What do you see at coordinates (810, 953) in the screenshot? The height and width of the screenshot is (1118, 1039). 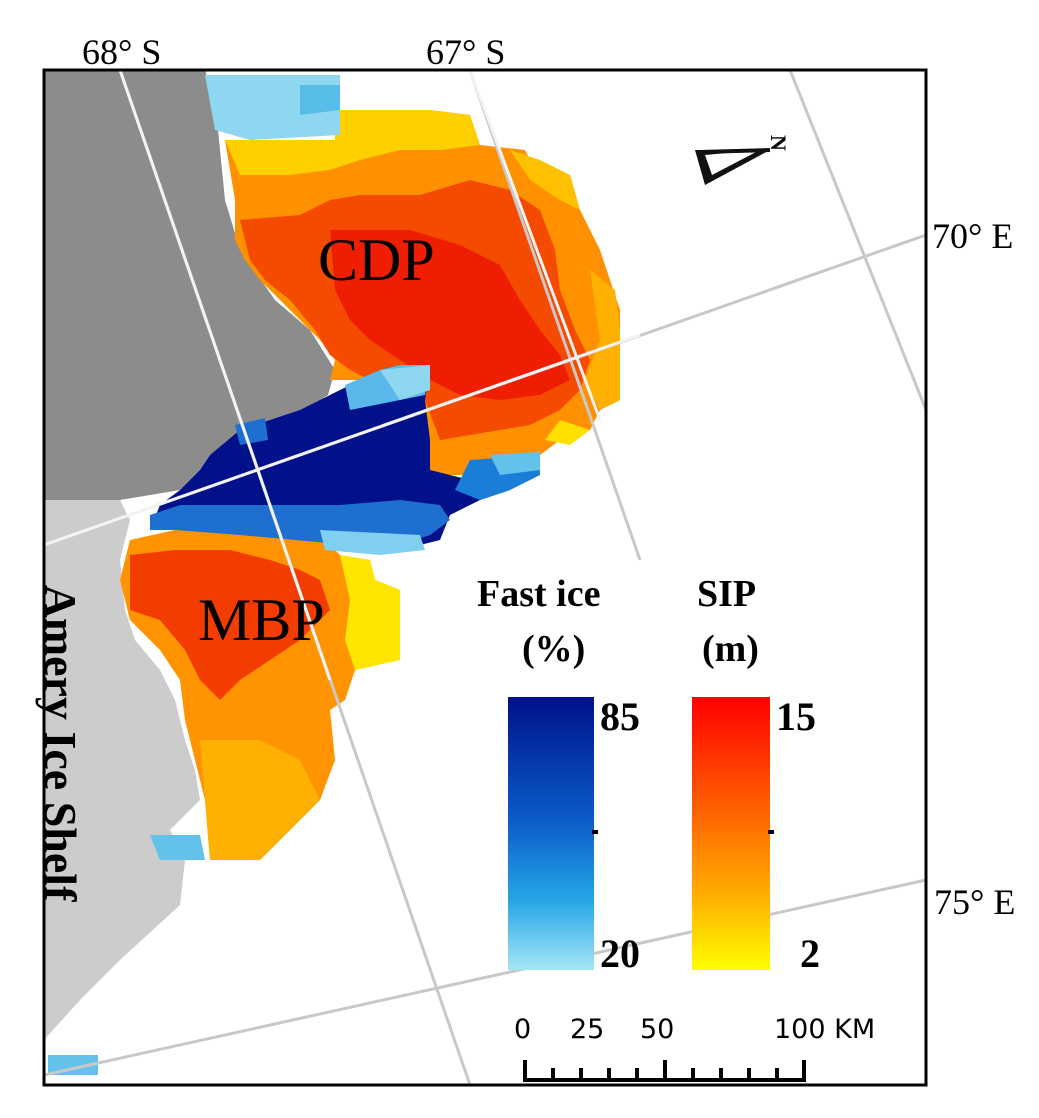 I see `sip-min: 2` at bounding box center [810, 953].